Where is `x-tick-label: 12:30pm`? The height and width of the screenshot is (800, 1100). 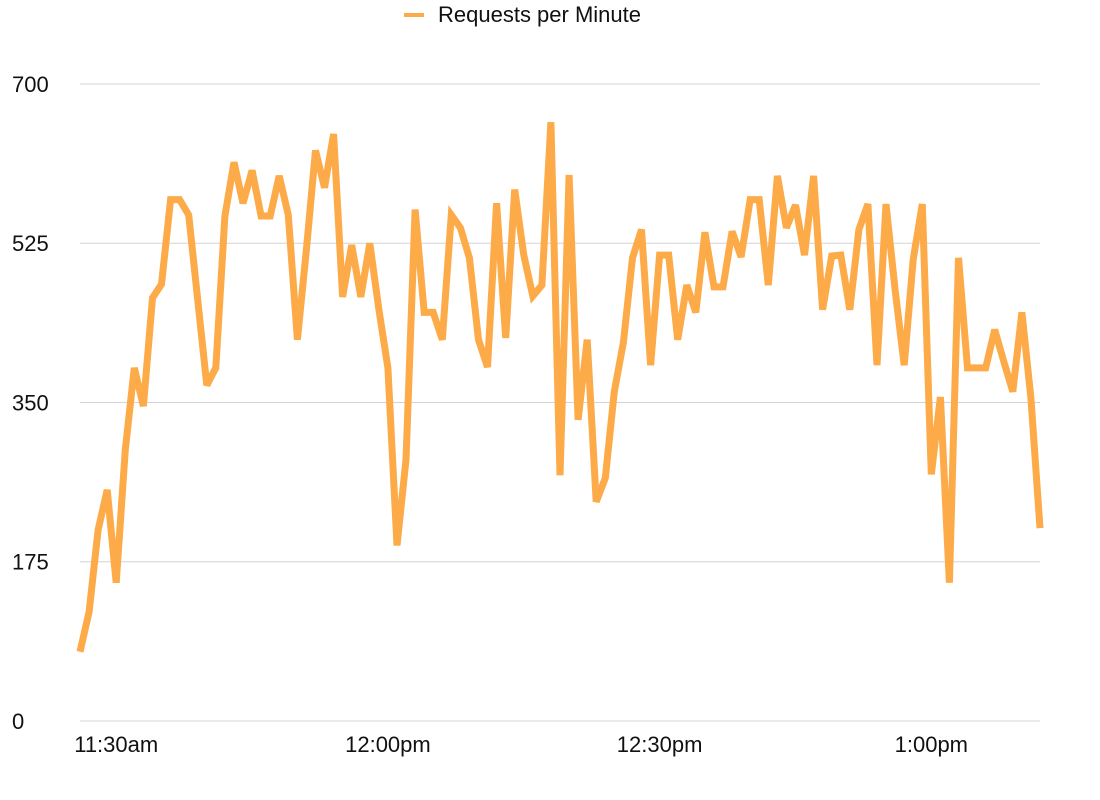 x-tick-label: 12:30pm is located at coordinates (660, 744).